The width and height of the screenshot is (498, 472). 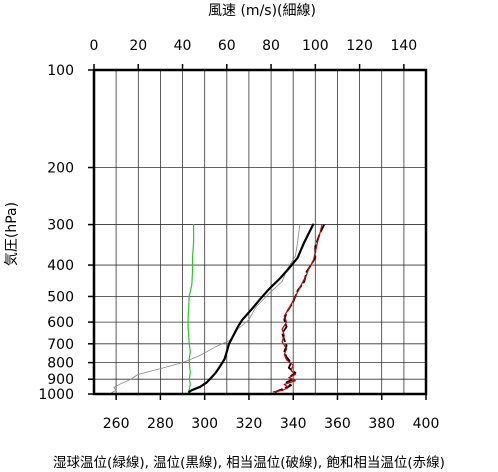 I want to click on wind-tick-label: 140, so click(x=403, y=46).